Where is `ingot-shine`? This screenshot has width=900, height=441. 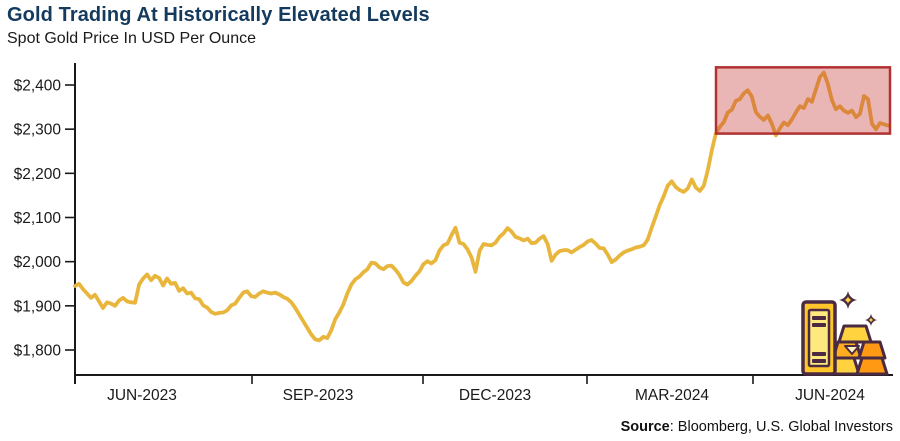 ingot-shine is located at coordinates (852, 350).